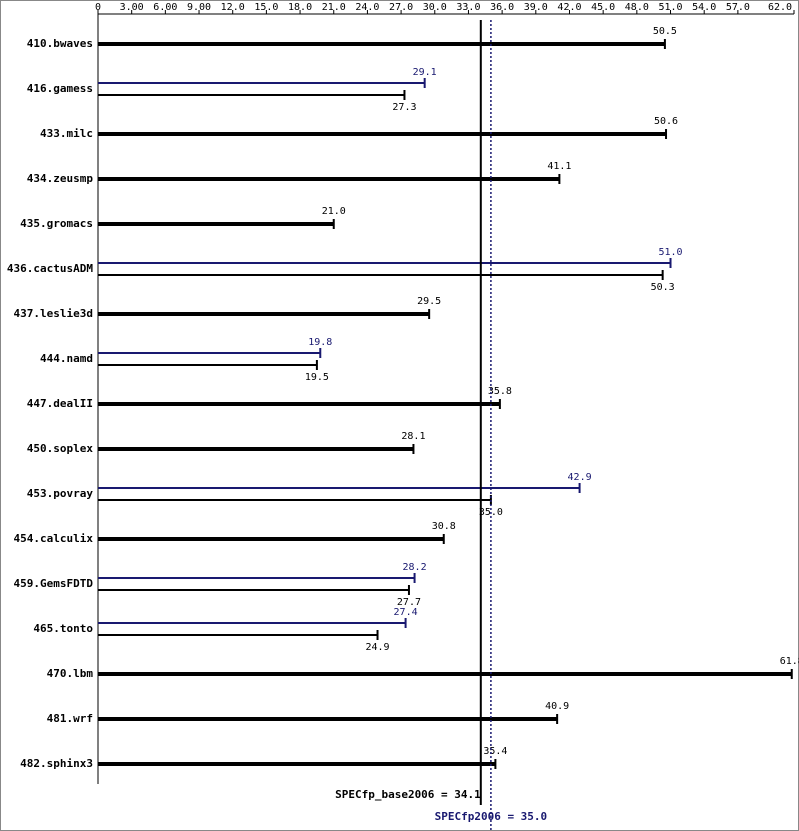  Describe the element at coordinates (435, 7) in the screenshot. I see `x-tick-label: 30.0` at that location.